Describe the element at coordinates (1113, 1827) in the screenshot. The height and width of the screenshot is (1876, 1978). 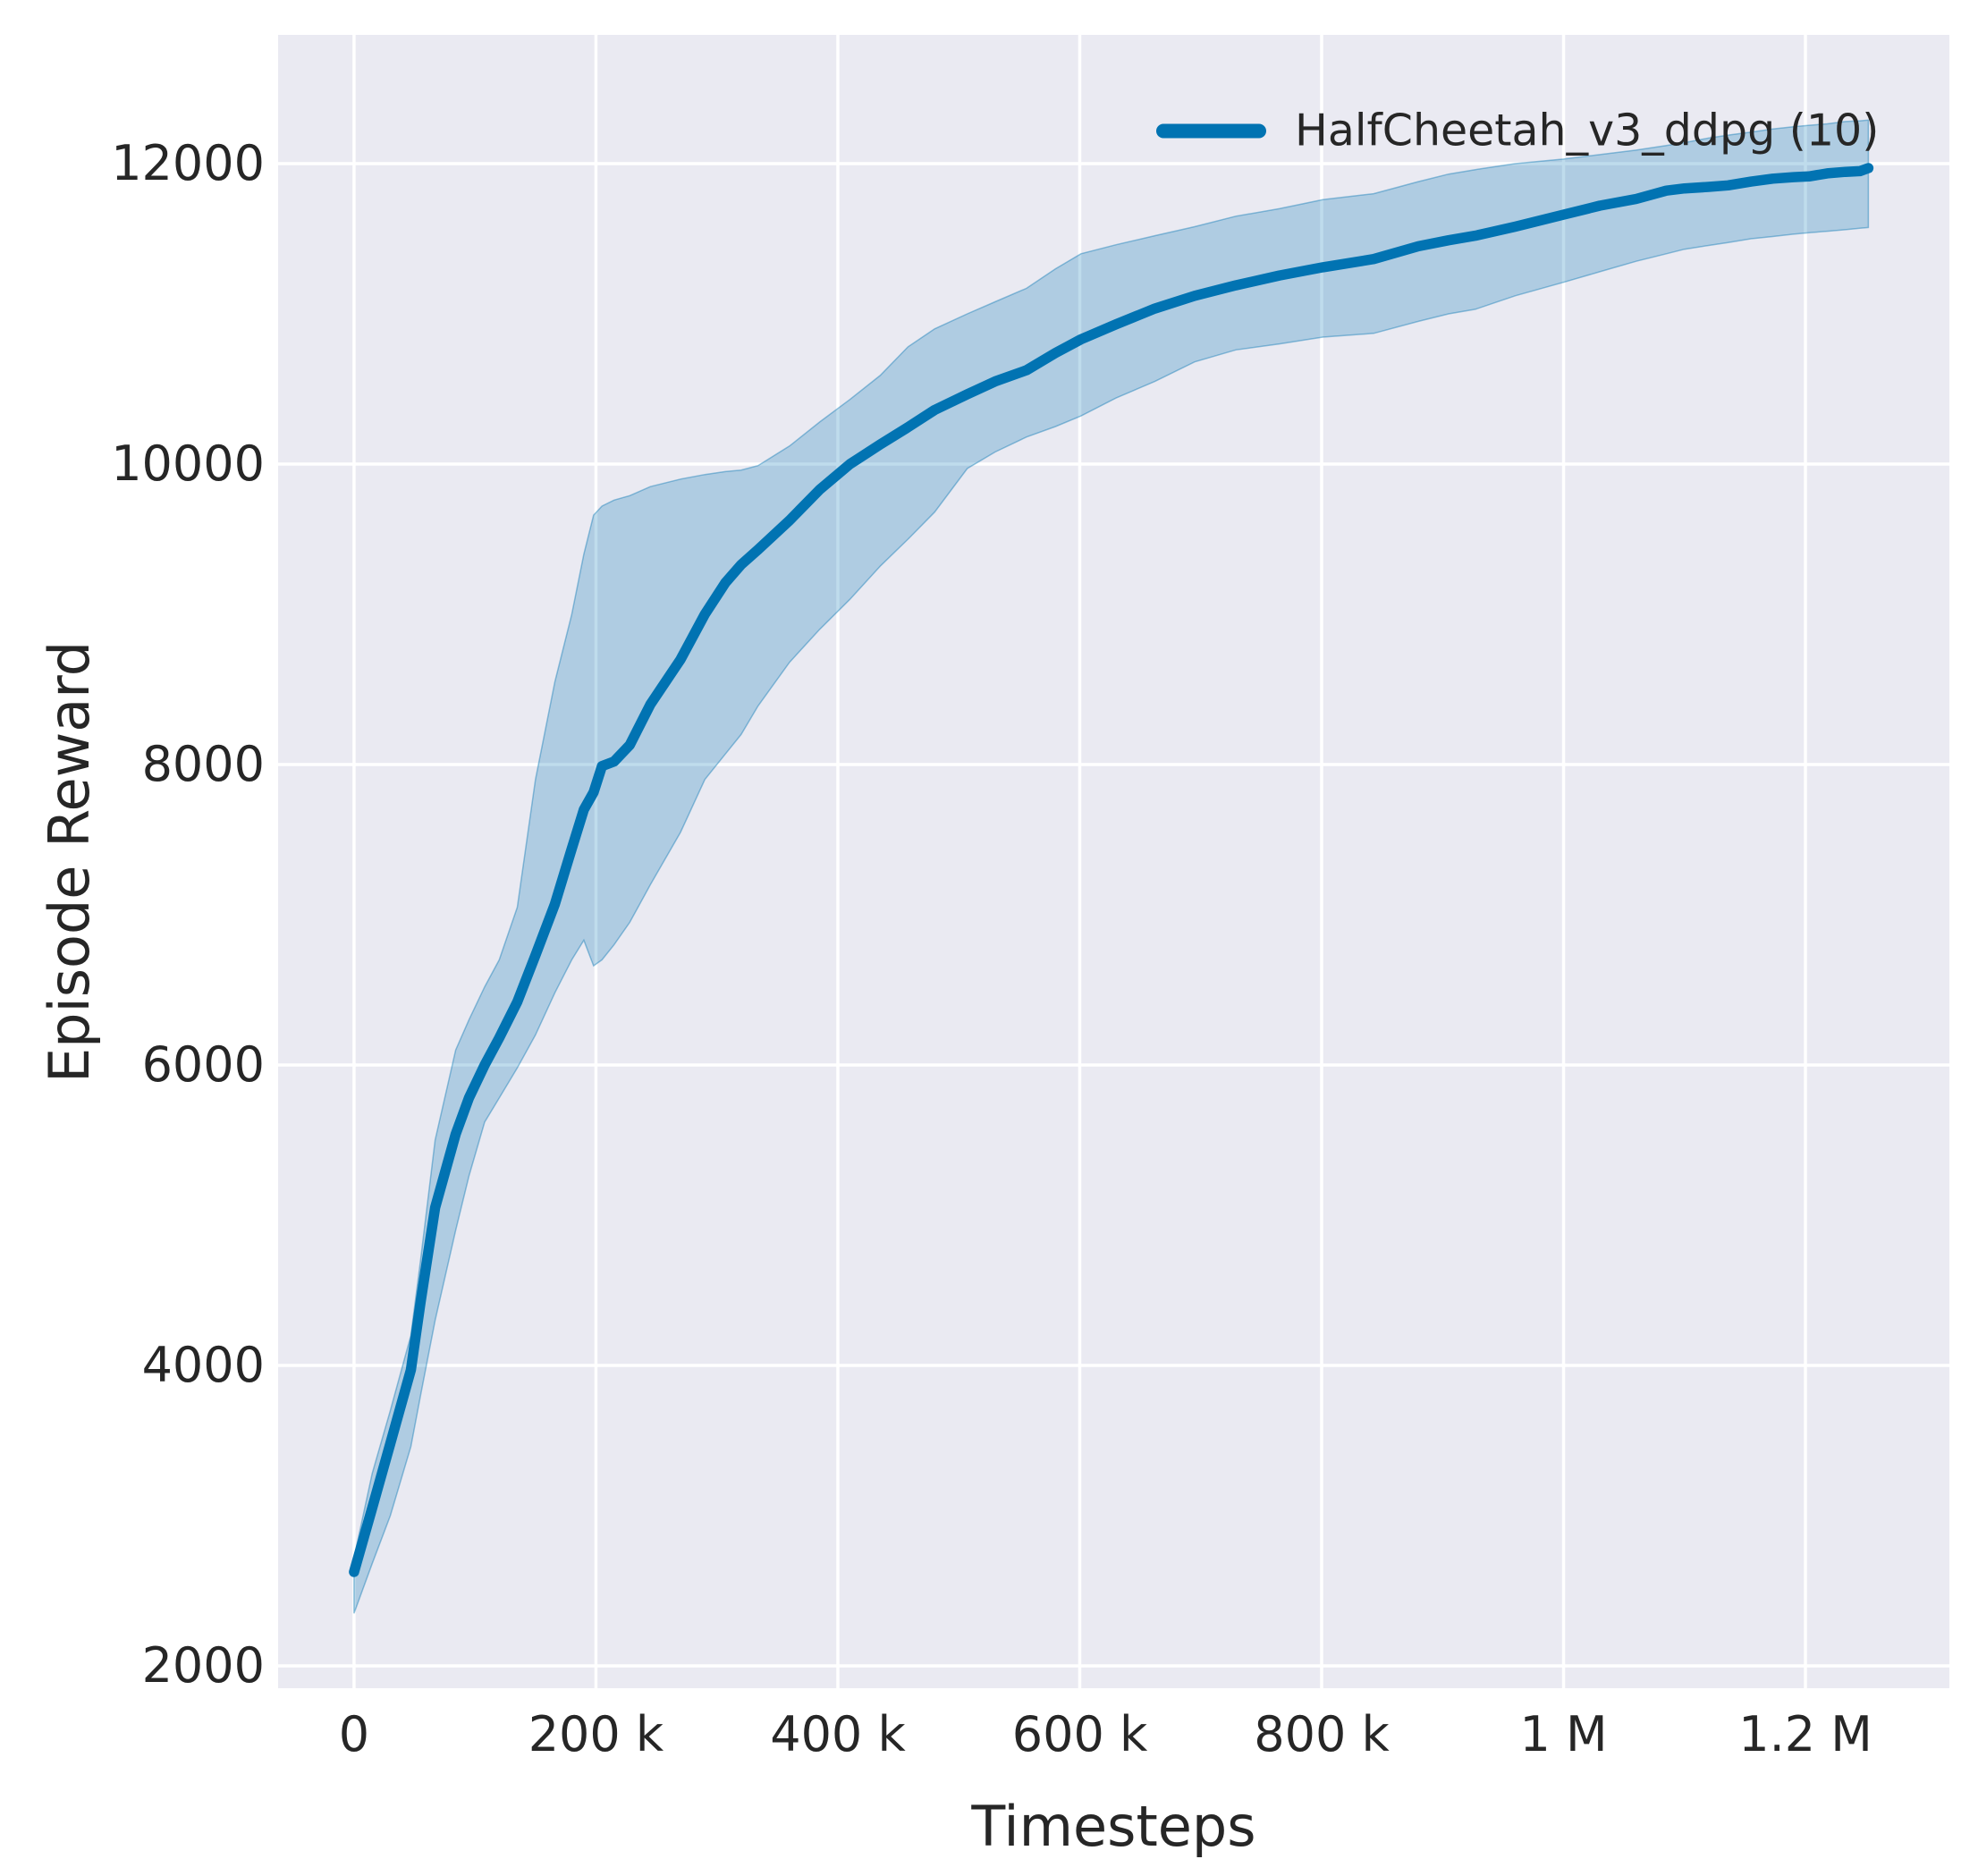
I see `x-axis-title: Timesteps` at that location.